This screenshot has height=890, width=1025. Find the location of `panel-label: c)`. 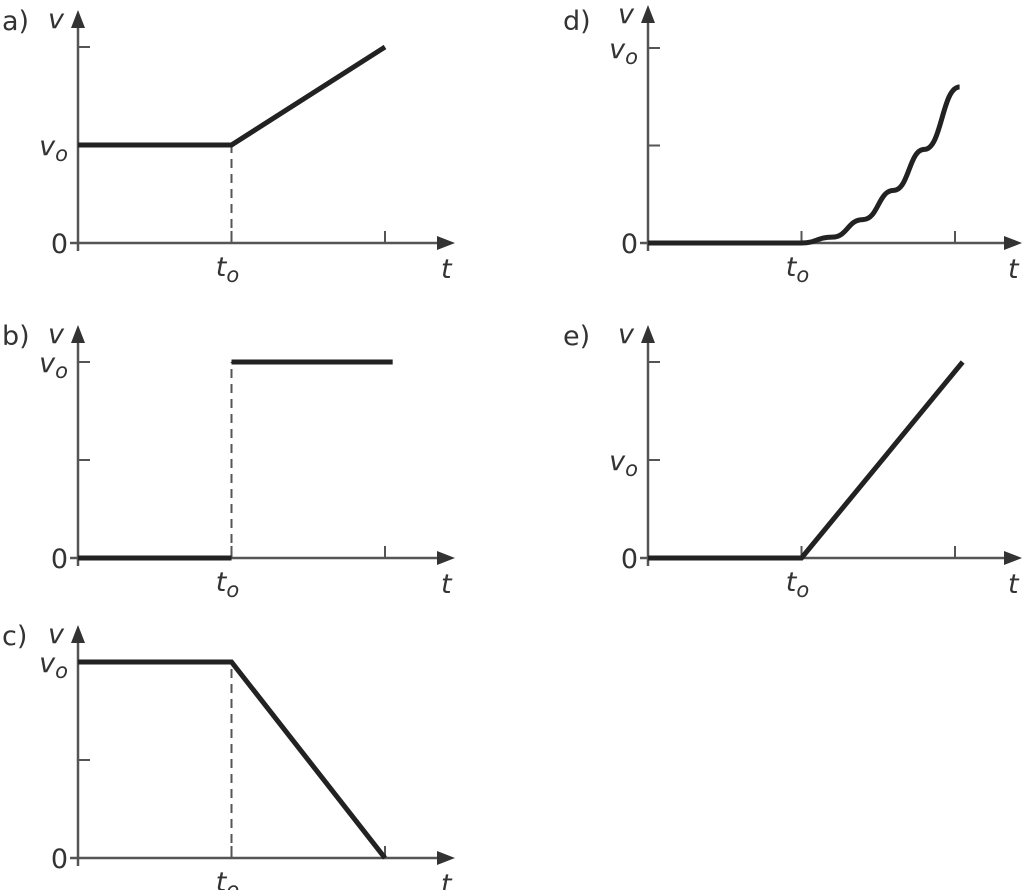

panel-label: c) is located at coordinates (14, 636).